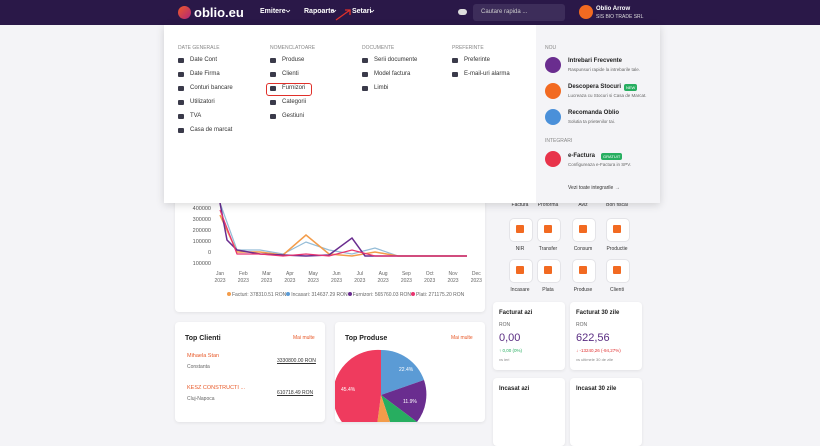  Describe the element at coordinates (294, 102) in the screenshot. I see `menu-link: Categorii` at that location.